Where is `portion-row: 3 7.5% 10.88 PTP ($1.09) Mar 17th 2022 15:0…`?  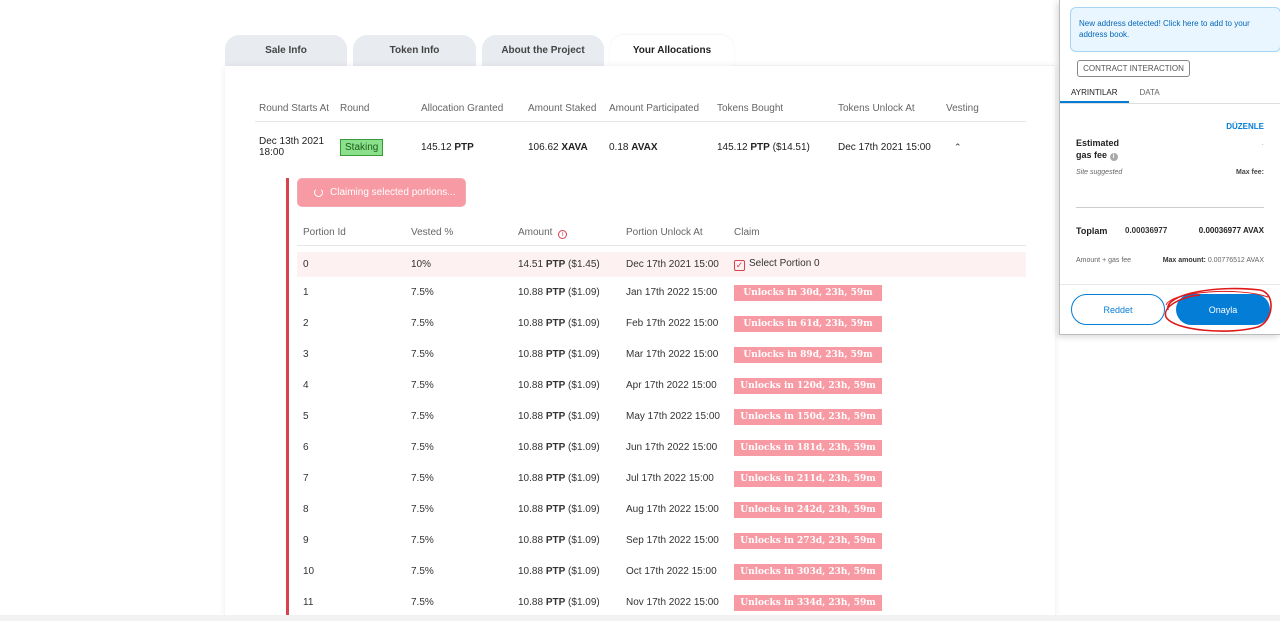
portion-row: 3 7.5% 10.88 PTP ($1.09) Mar 17th 2022 15:0… is located at coordinates (661, 354).